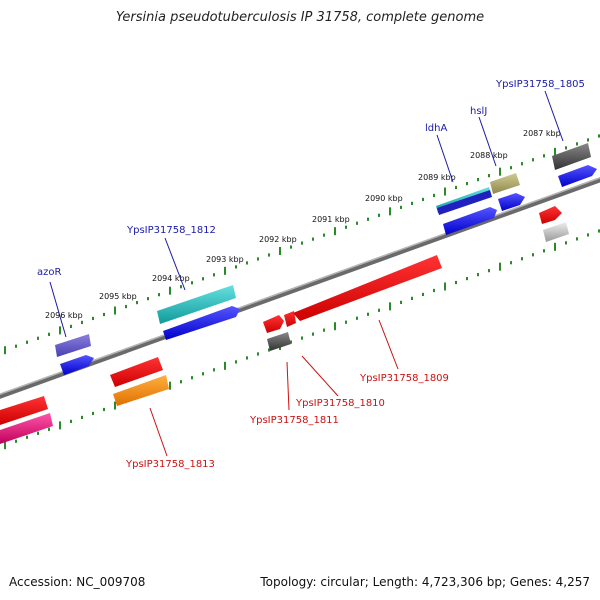  I want to click on gene-label-hslj: hslJ, so click(478, 111).